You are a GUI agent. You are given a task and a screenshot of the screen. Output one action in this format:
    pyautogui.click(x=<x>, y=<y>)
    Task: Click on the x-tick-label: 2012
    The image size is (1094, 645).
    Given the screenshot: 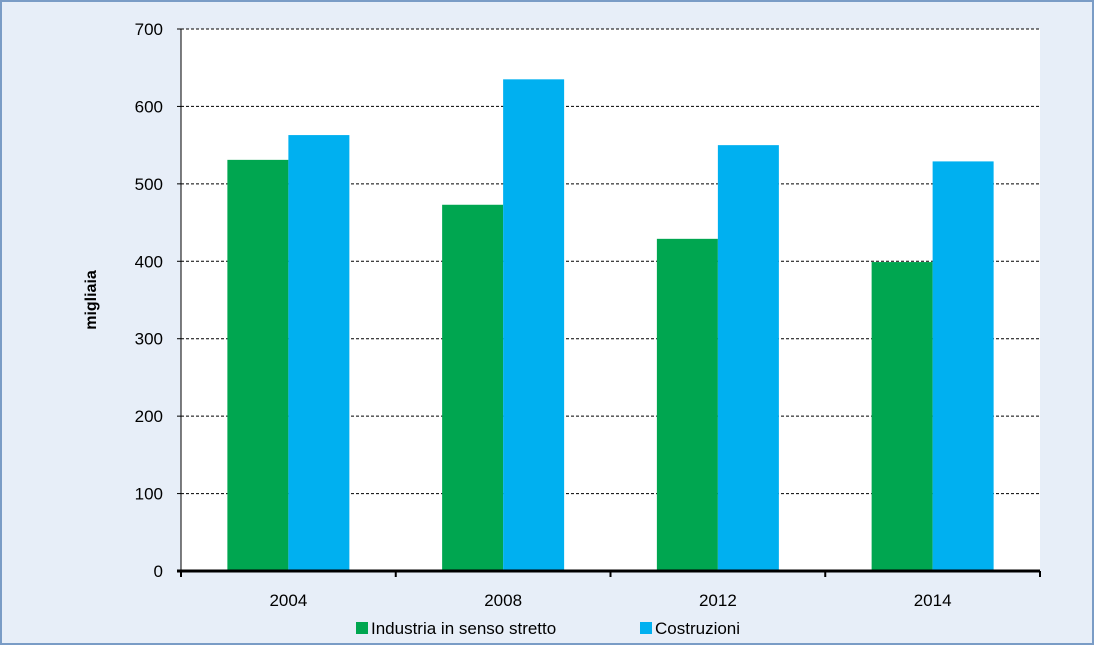 What is the action you would take?
    pyautogui.click(x=718, y=600)
    